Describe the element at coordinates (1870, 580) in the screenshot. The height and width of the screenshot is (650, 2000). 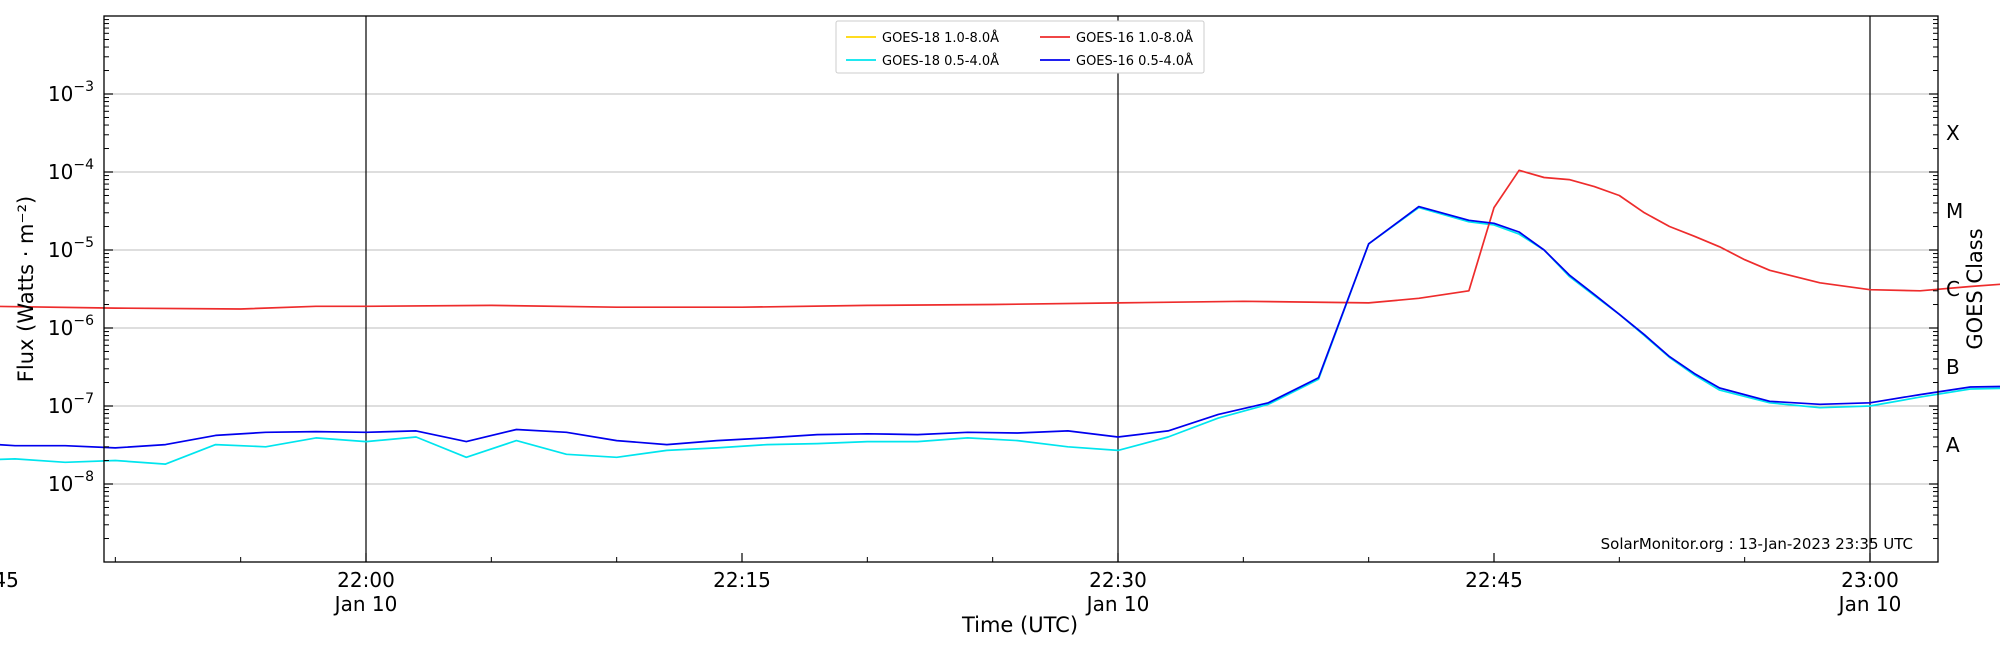
I see `x-tick-time-label: 23:00` at that location.